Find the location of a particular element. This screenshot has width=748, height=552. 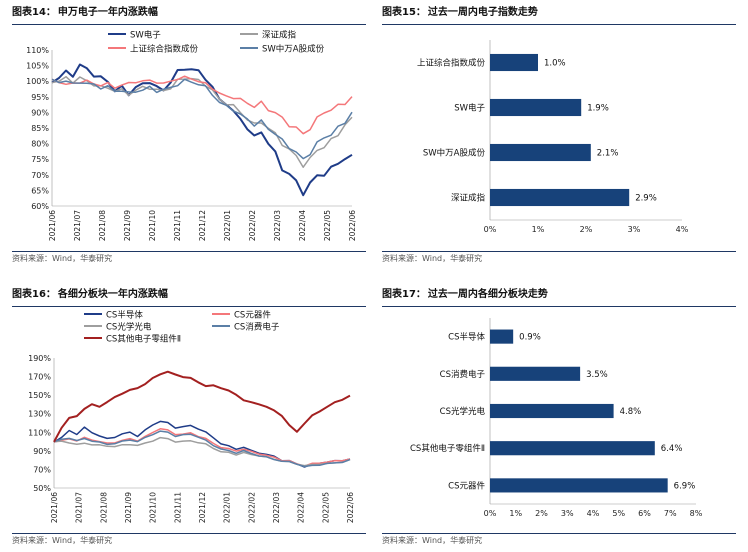

x-tick-label: 2022/04 is located at coordinates (301, 507).